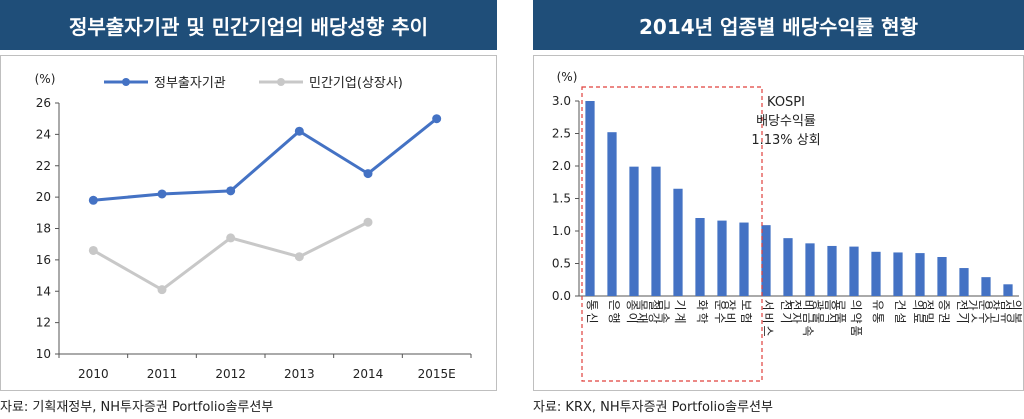 The width and height of the screenshot is (1024, 419). I want to click on x-tick-label: 2010, so click(93, 374).